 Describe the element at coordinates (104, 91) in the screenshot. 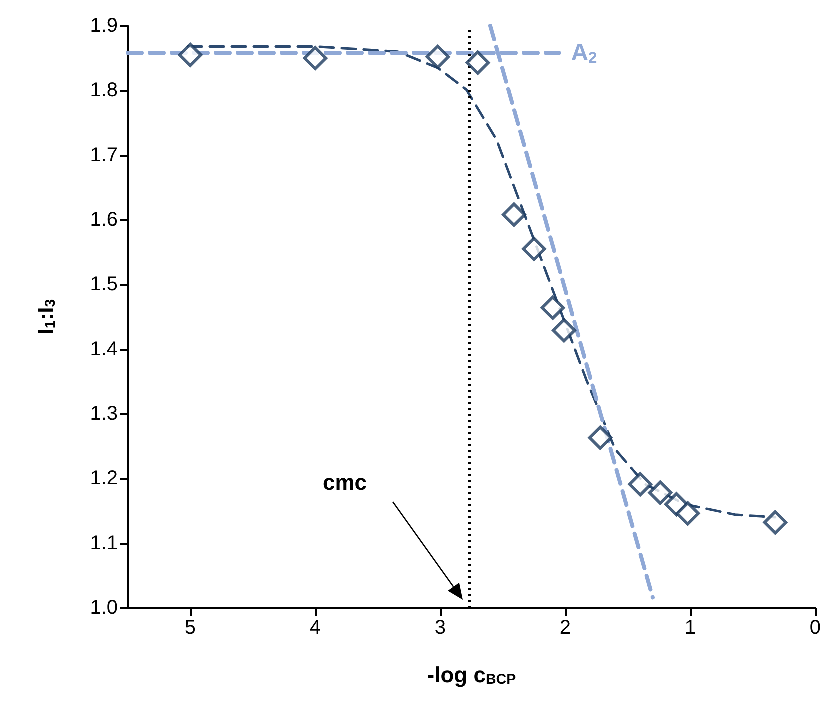

I see `y-tick-label: 1.8` at that location.